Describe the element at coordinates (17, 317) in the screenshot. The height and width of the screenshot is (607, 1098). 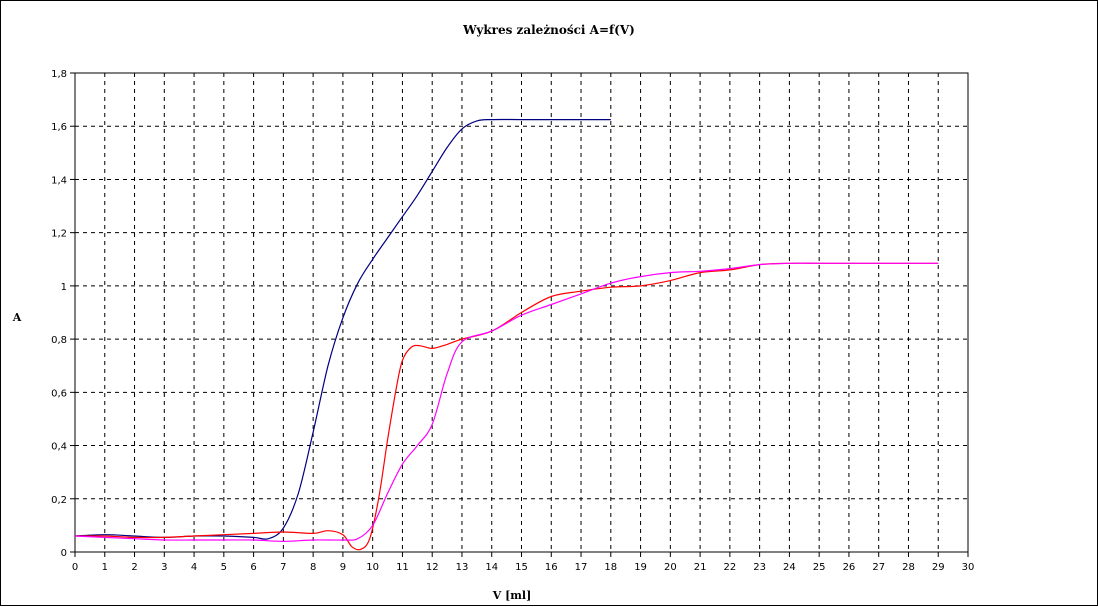
I see `y-axis-label: A` at that location.